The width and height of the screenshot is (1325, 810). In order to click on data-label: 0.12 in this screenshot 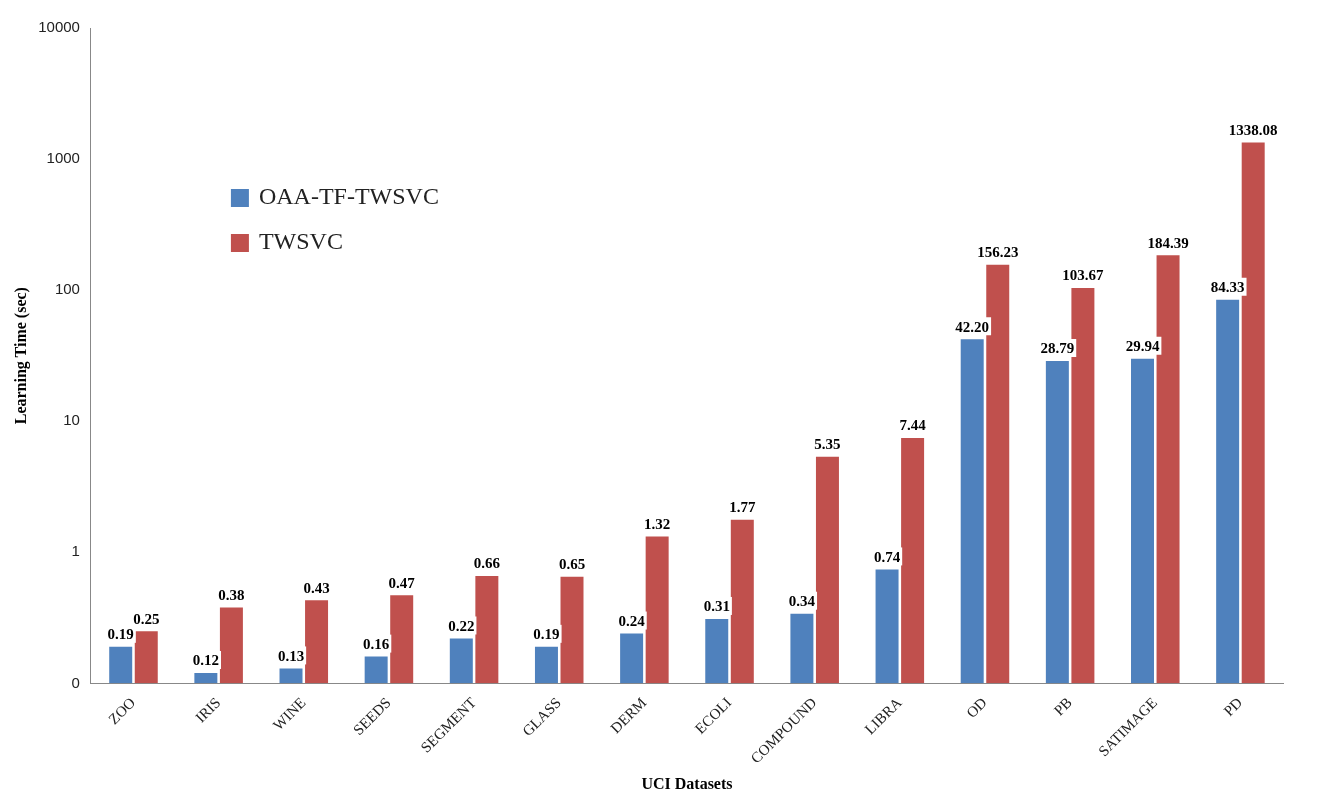, I will do `click(205, 660)`.